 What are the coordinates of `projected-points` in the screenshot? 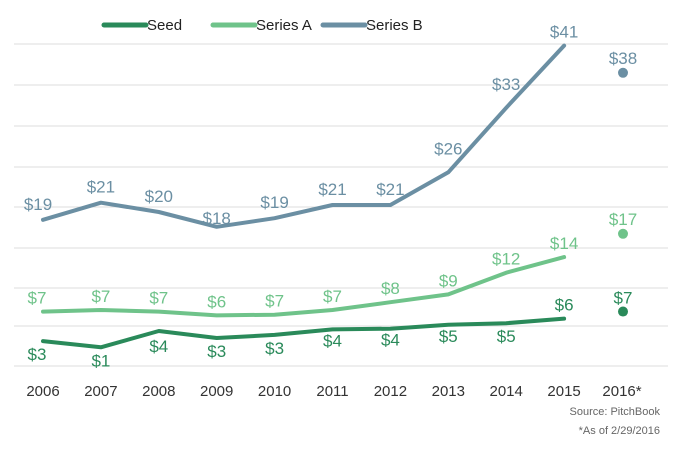 It's located at (623, 192).